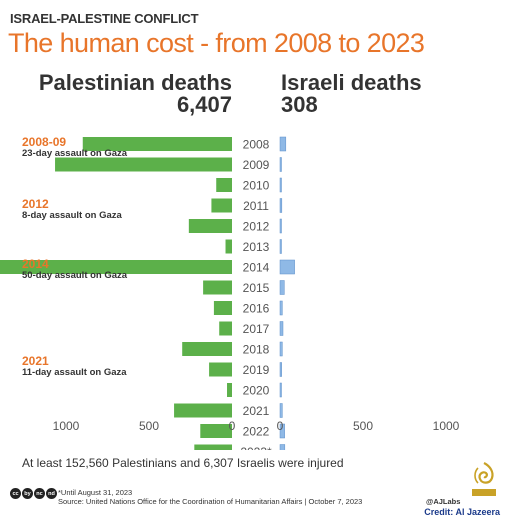  What do you see at coordinates (363, 426) in the screenshot?
I see `right-axis-tick-1: 500` at bounding box center [363, 426].